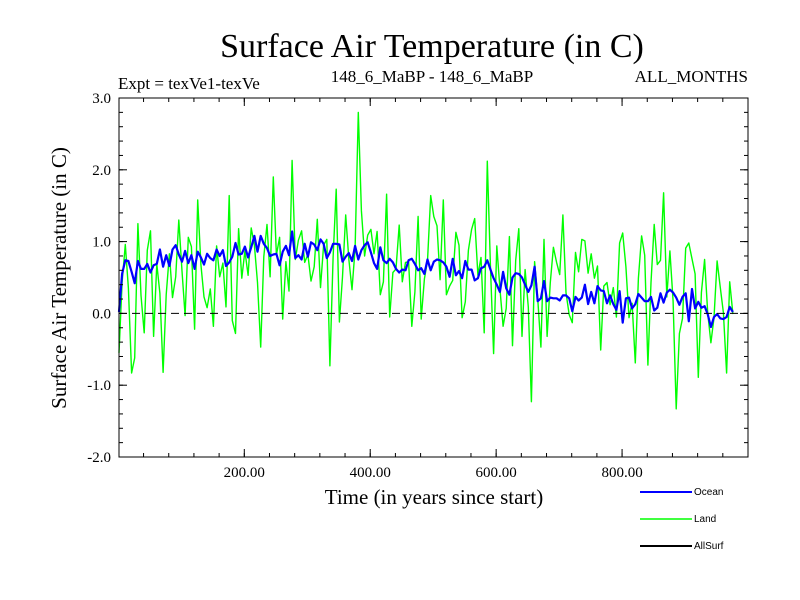 This screenshot has width=800, height=600. I want to click on series-line-ocean, so click(425, 279).